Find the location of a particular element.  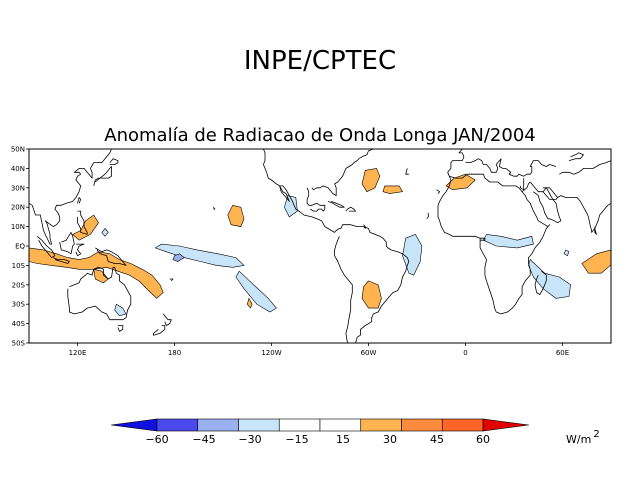

y-tick-label: 20S is located at coordinates (19, 285).